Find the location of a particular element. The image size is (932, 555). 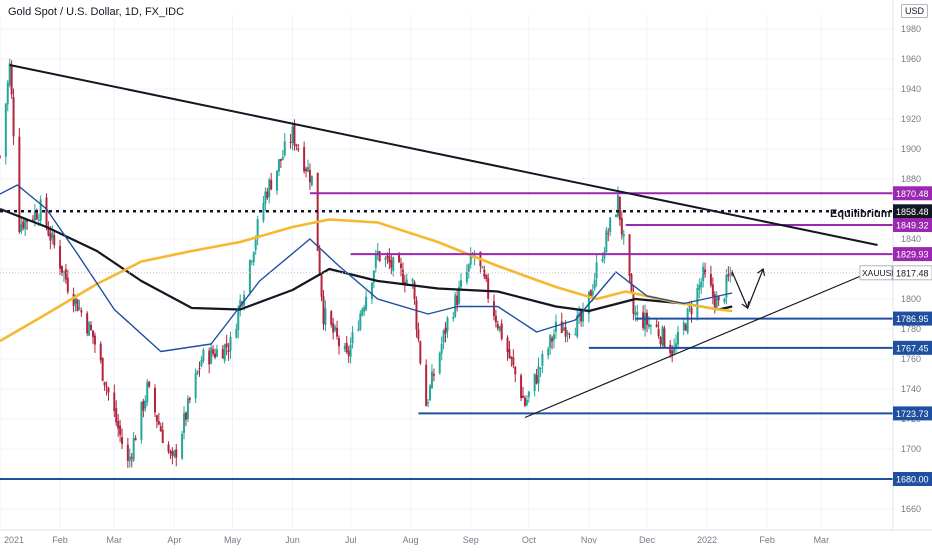

price-tag-label: 1849.32 is located at coordinates (912, 226).